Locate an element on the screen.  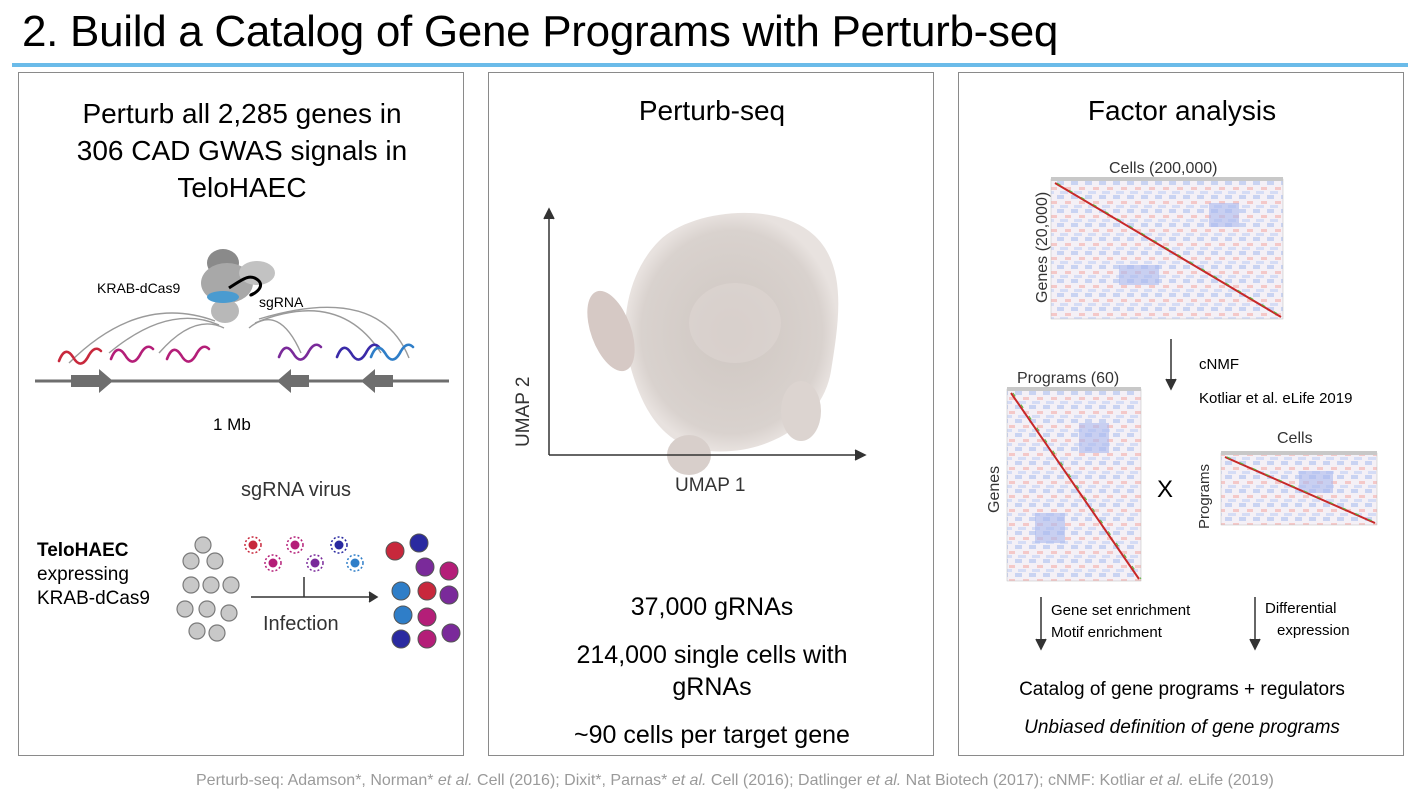
perturb-heading-line-1: Perturb all 2,285 genes in is located at coordinates (242, 113).